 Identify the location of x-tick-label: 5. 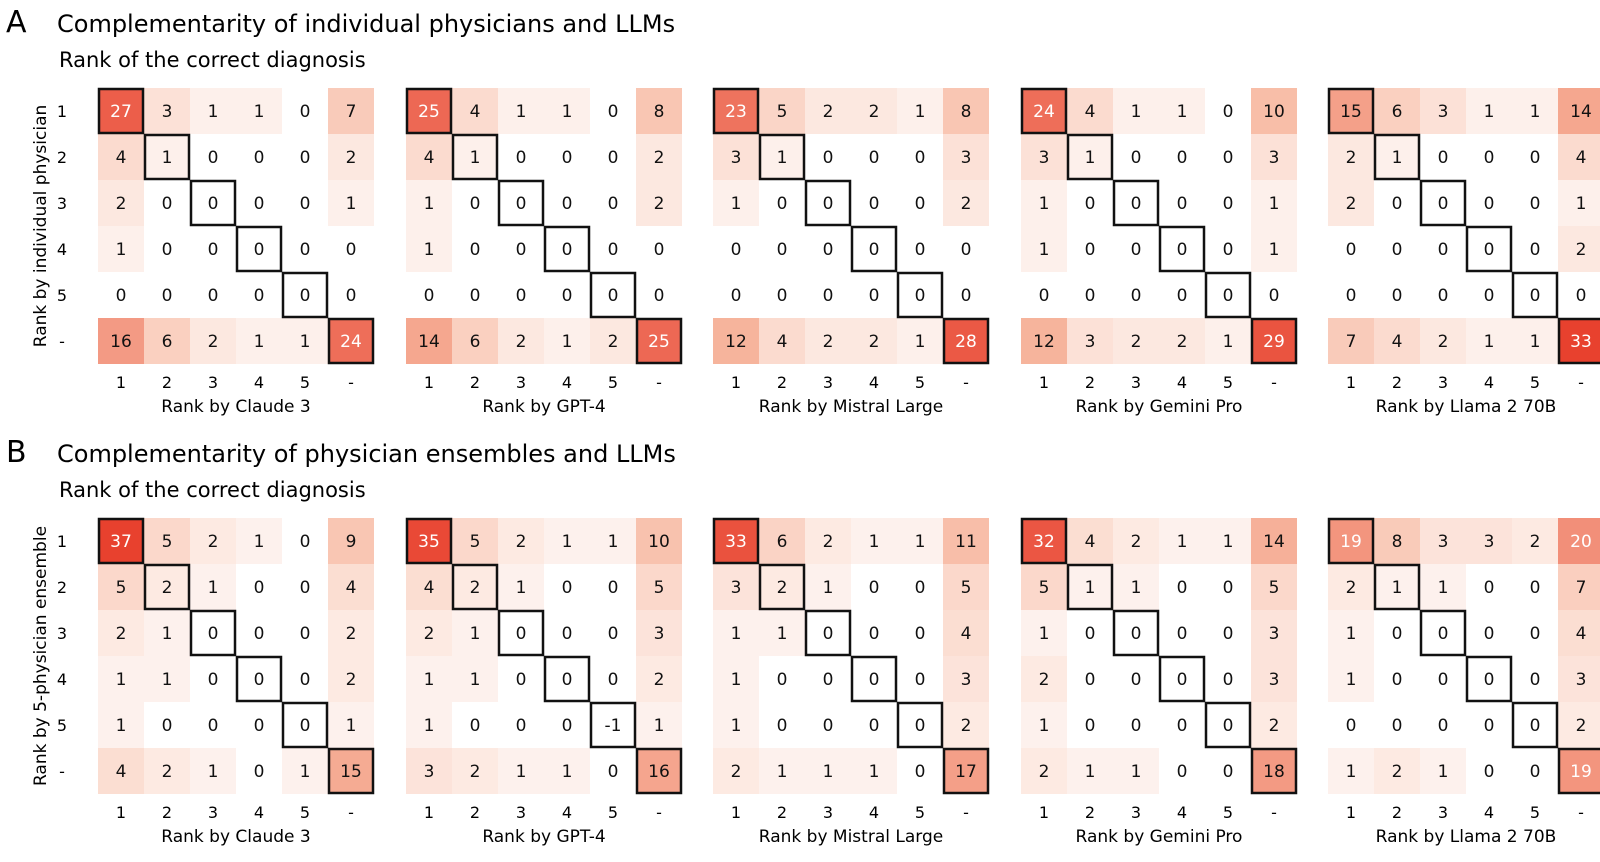
(920, 812).